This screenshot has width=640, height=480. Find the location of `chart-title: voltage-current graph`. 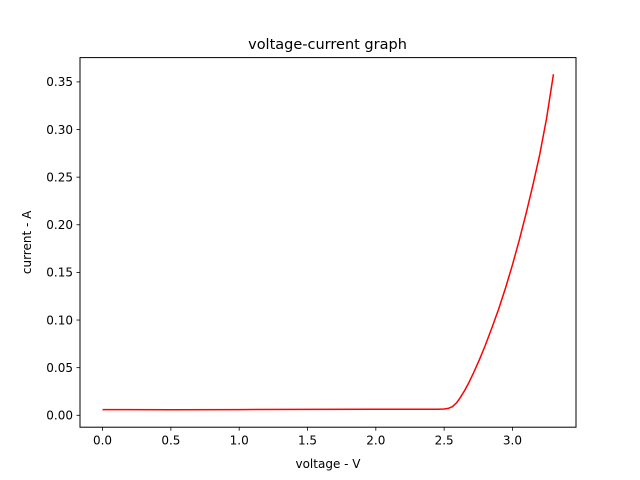

chart-title: voltage-current graph is located at coordinates (327, 45).